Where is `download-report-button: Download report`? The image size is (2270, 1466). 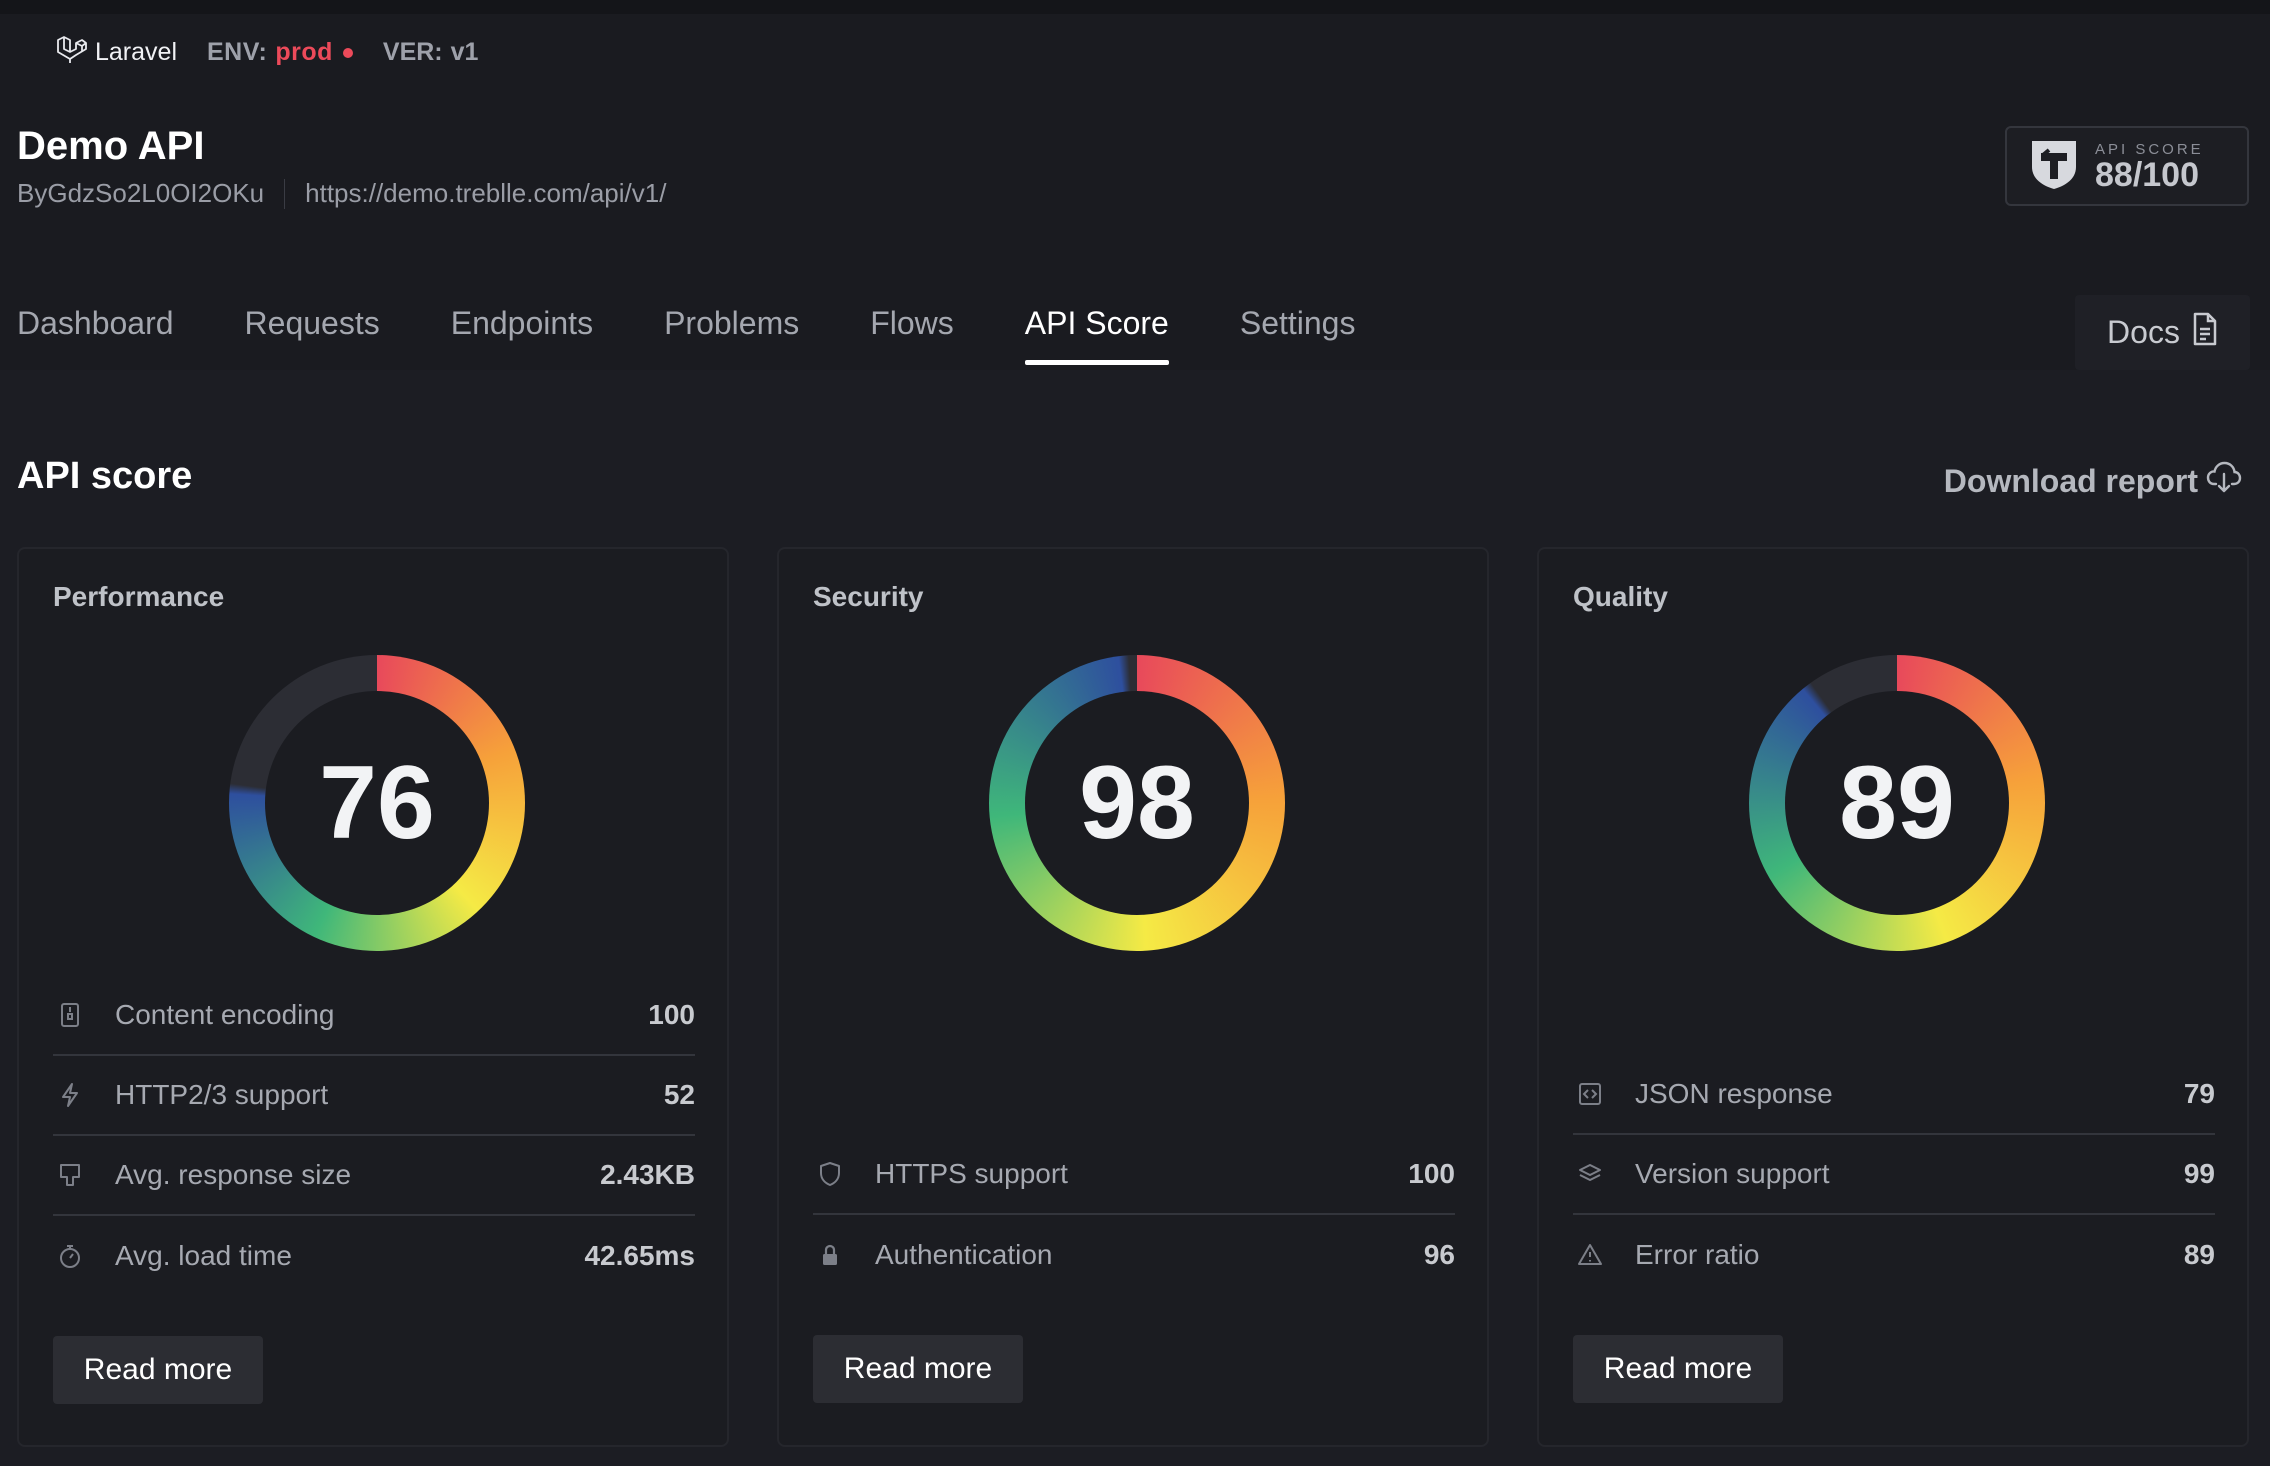
download-report-button: Download report is located at coordinates (2093, 481).